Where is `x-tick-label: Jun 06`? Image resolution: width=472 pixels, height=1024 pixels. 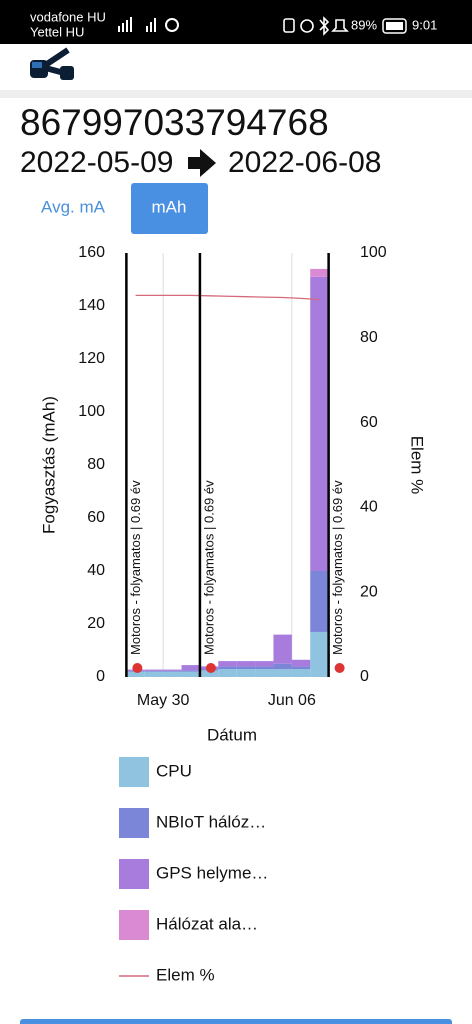
x-tick-label: Jun 06 is located at coordinates (292, 700).